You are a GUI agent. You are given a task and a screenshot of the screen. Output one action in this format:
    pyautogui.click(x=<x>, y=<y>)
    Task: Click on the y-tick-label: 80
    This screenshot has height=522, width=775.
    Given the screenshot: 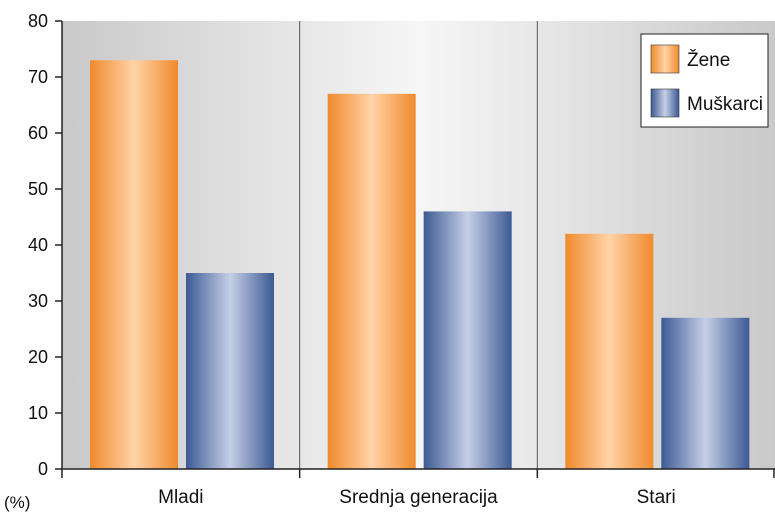 What is the action you would take?
    pyautogui.click(x=38, y=21)
    